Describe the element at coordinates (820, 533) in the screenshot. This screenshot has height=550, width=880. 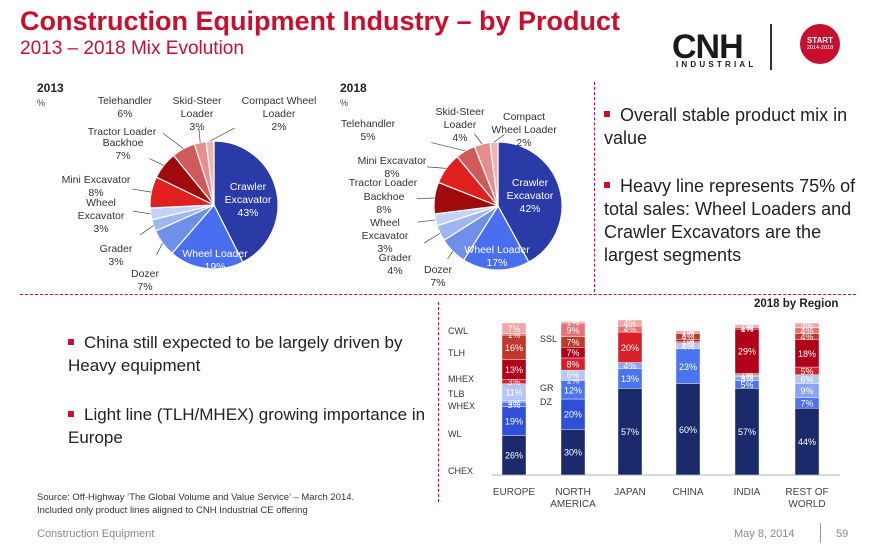
I see `footer-divider` at that location.